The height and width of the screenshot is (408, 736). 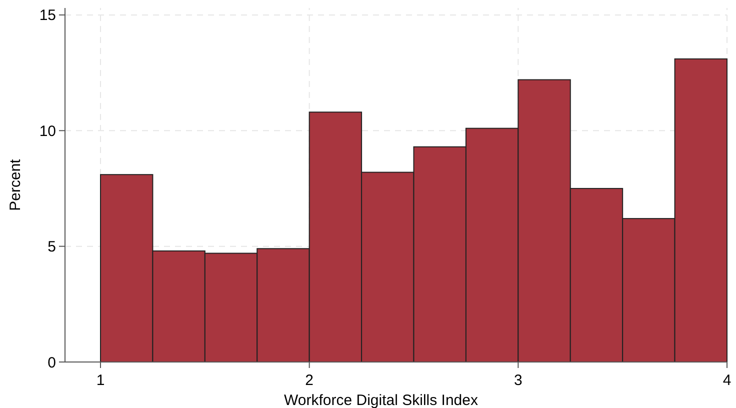 I want to click on y-tick-label: 10, so click(x=47, y=131).